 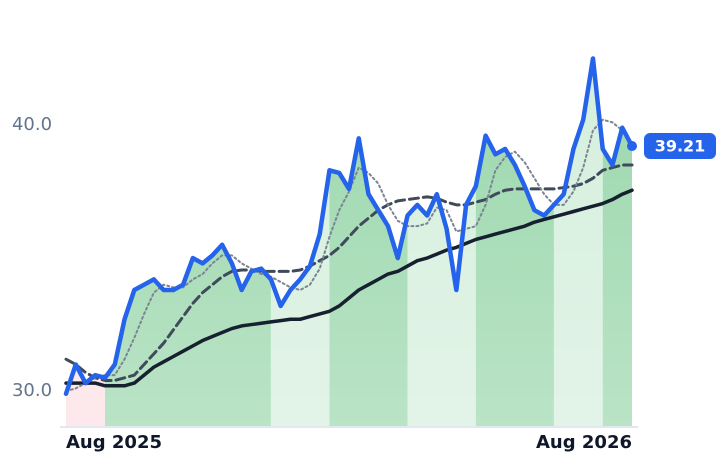 What do you see at coordinates (632, 146) in the screenshot?
I see `last-point` at bounding box center [632, 146].